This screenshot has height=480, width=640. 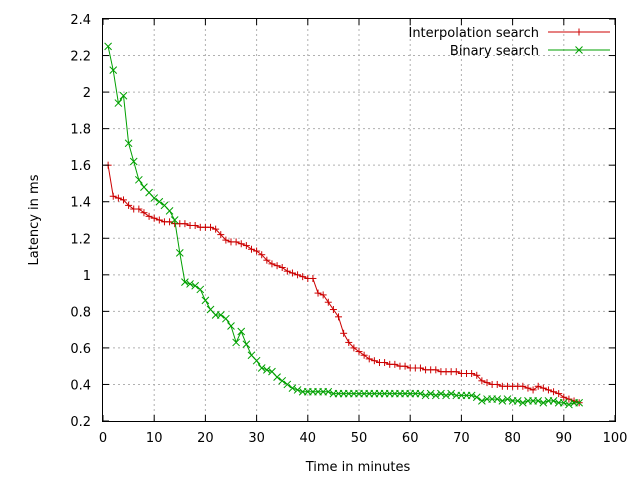 What do you see at coordinates (80, 422) in the screenshot?
I see `y-tick-label: 0.2` at bounding box center [80, 422].